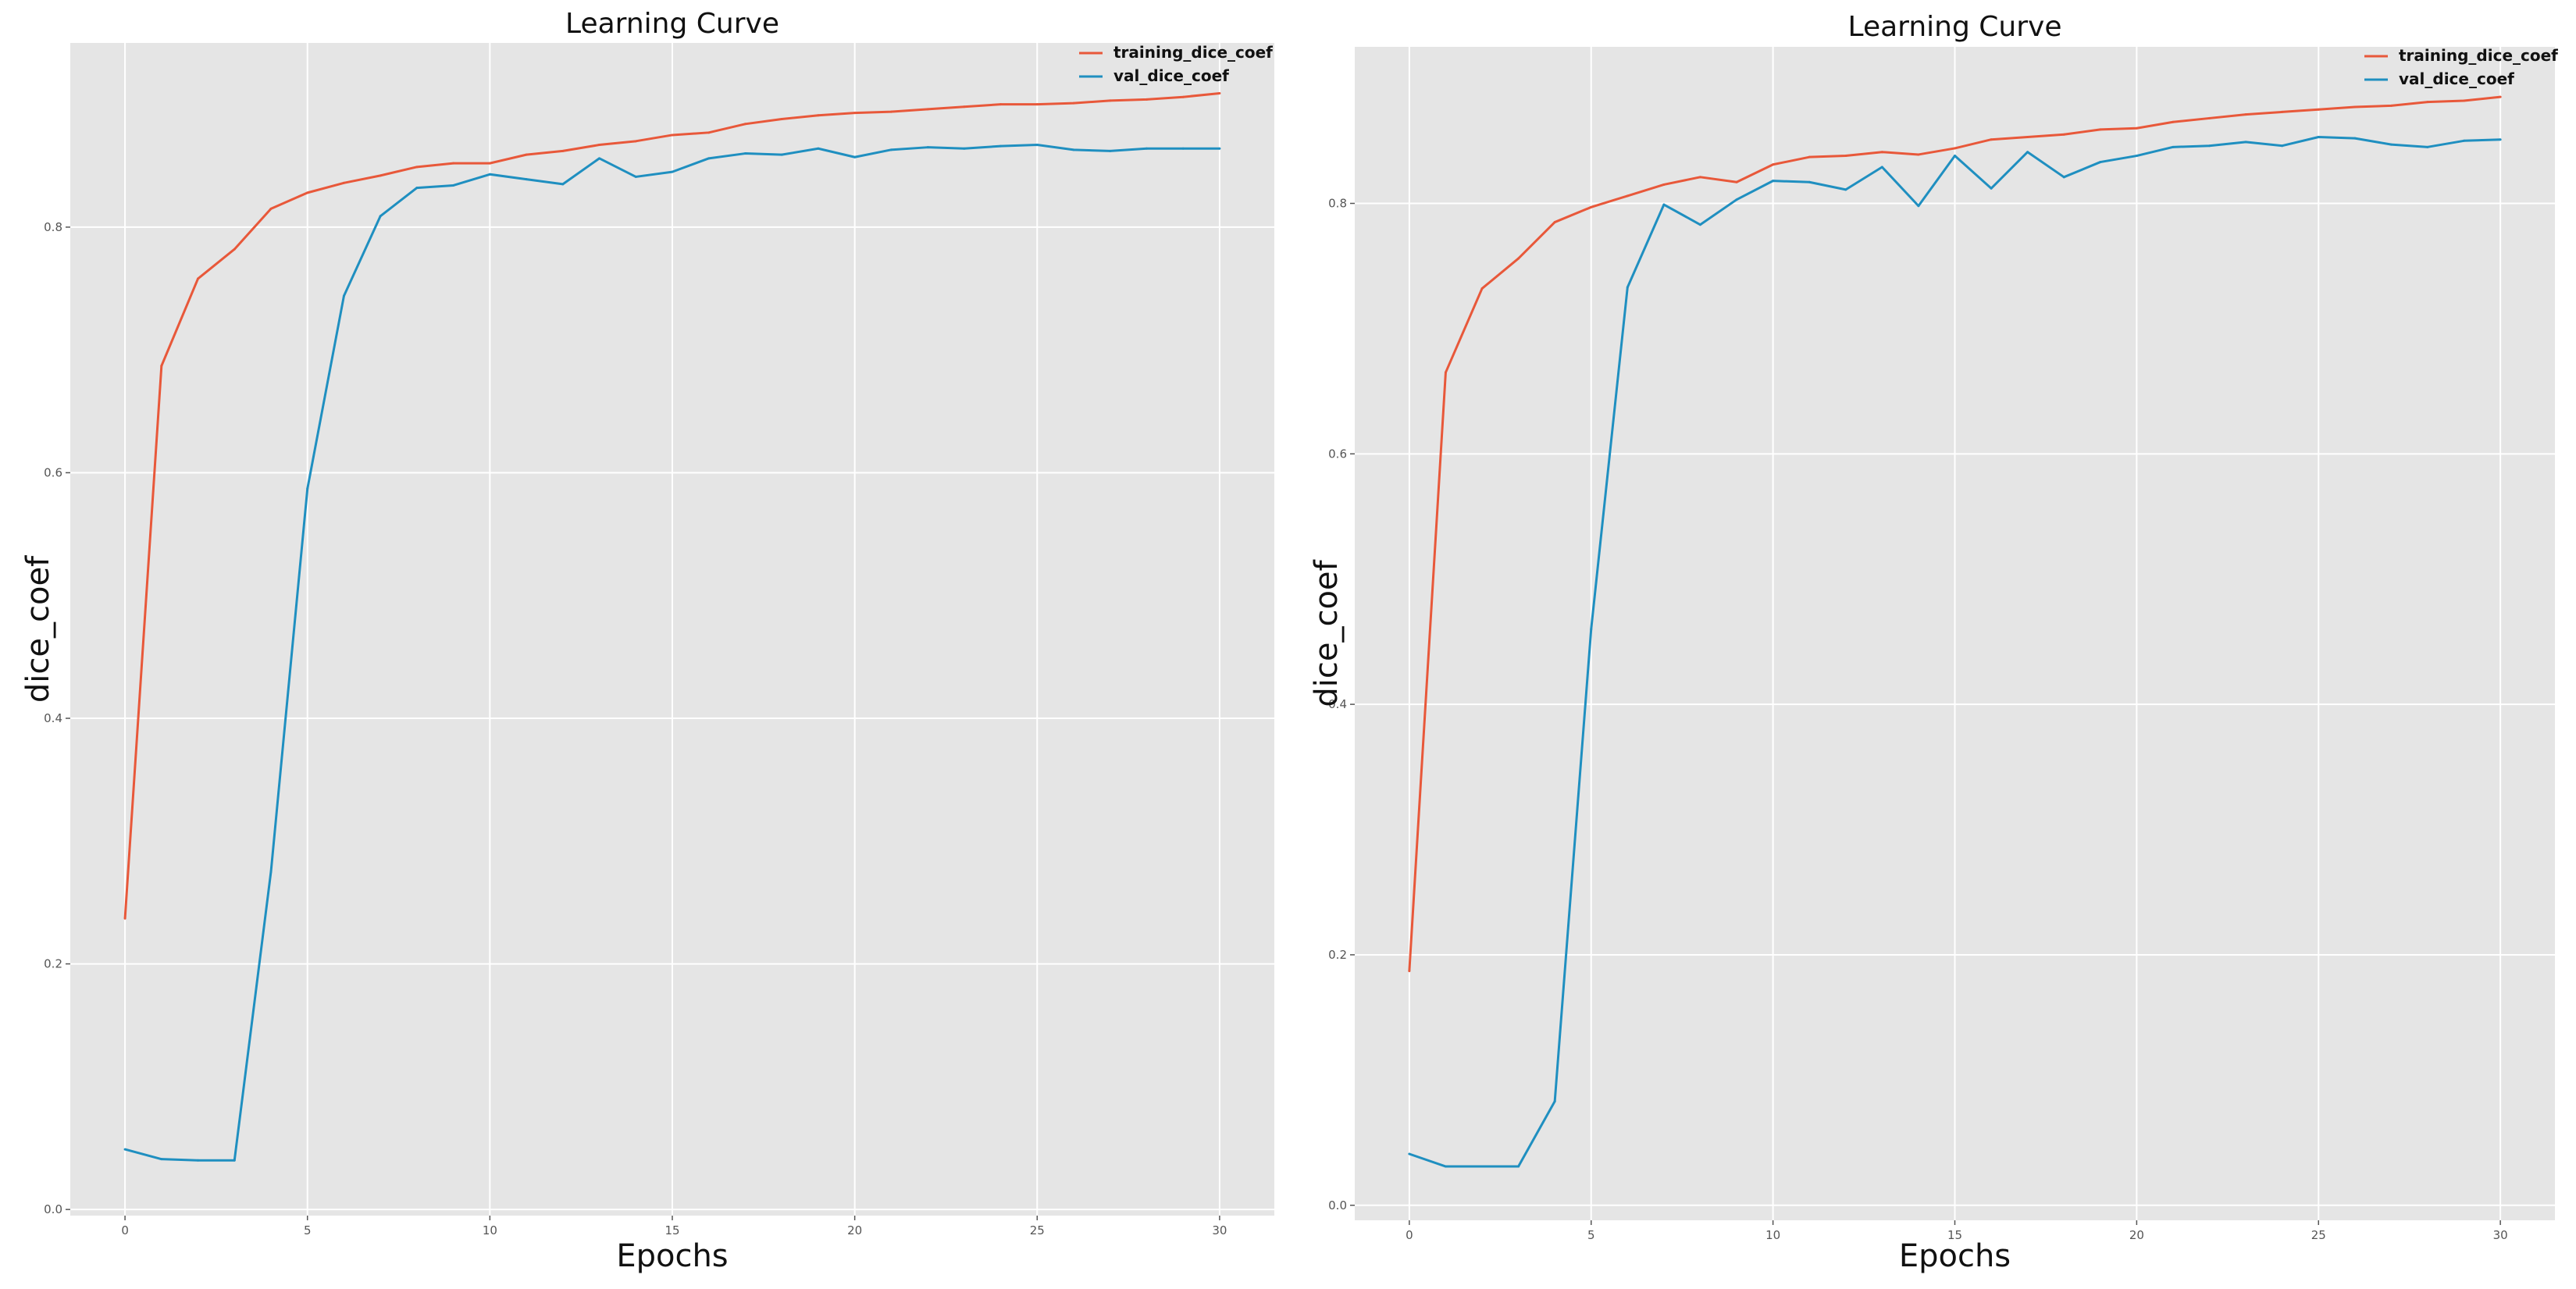 Image resolution: width=2576 pixels, height=1289 pixels. Describe the element at coordinates (1409, 1235) in the screenshot. I see `x-tick-label: 0` at that location.